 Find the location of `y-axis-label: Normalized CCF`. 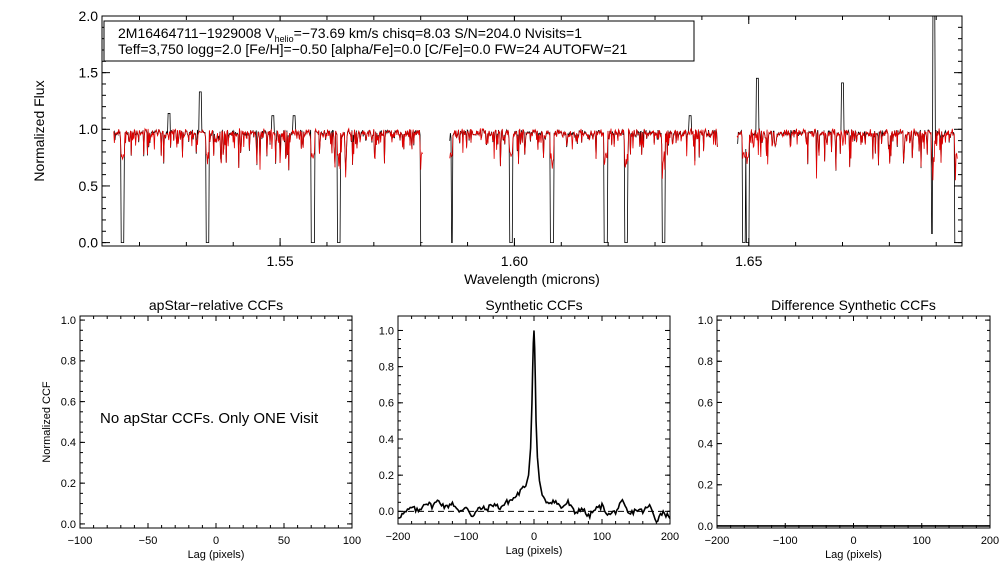

y-axis-label: Normalized CCF is located at coordinates (47, 422).